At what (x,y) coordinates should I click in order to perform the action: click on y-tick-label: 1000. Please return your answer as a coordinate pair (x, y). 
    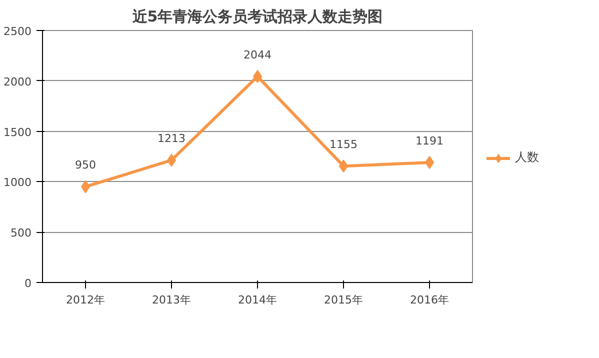
    Looking at the image, I should click on (18, 183).